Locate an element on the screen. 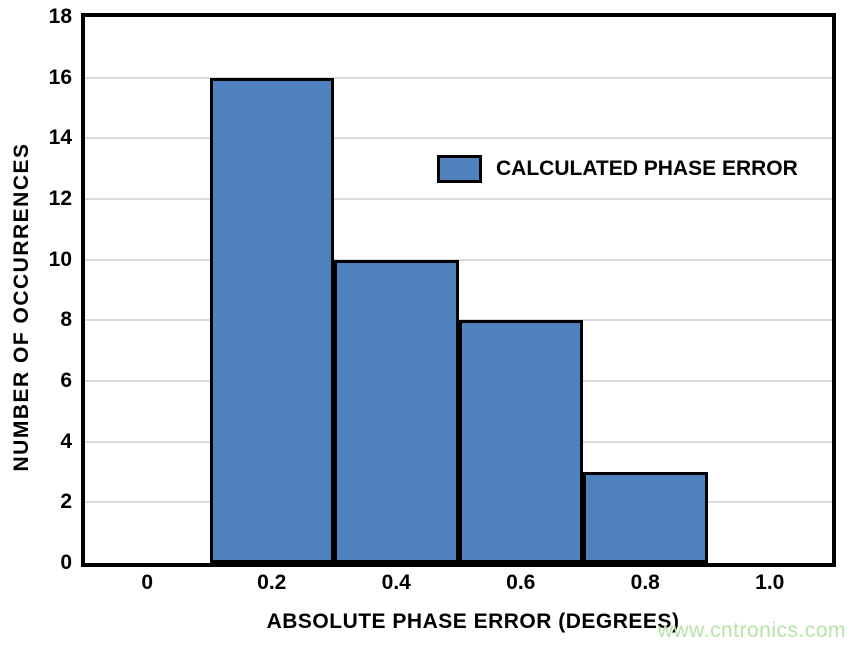  y-tick-label: 10 is located at coordinates (60, 259).